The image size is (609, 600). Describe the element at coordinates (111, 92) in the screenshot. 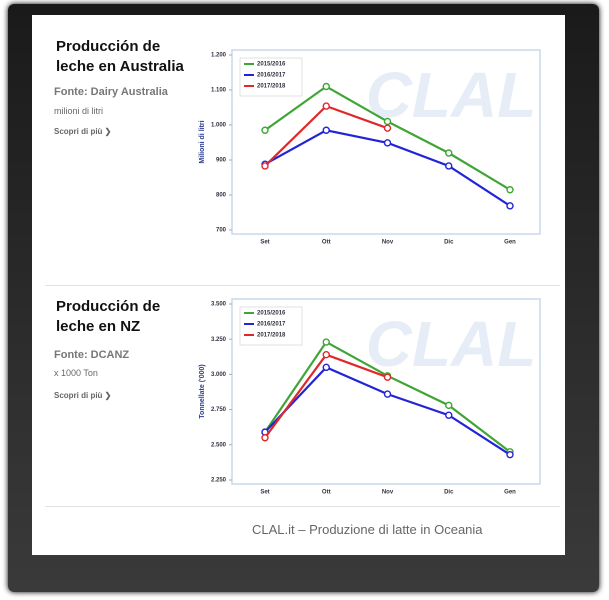

I see `source: Fonte: Dairy Australia` at that location.